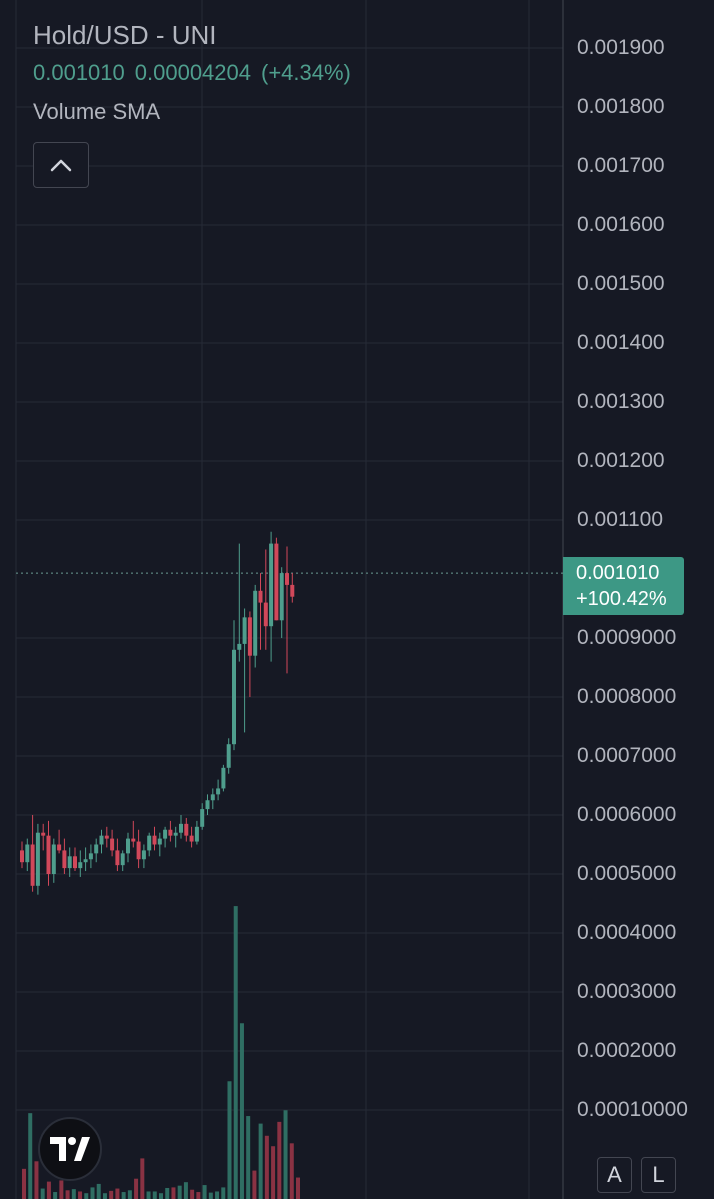 Image resolution: width=714 pixels, height=1199 pixels. Describe the element at coordinates (125, 35) in the screenshot. I see `symbol-title: Hold/USD - UNI` at that location.